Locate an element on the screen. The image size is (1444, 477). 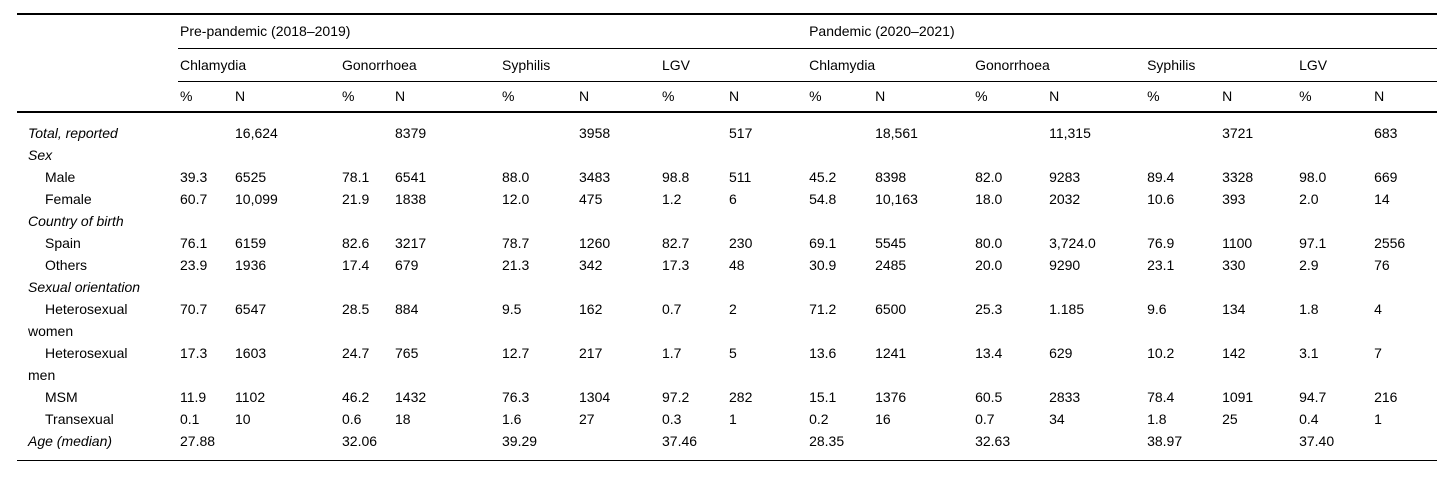
table-cell: 7 is located at coordinates (1378, 353).